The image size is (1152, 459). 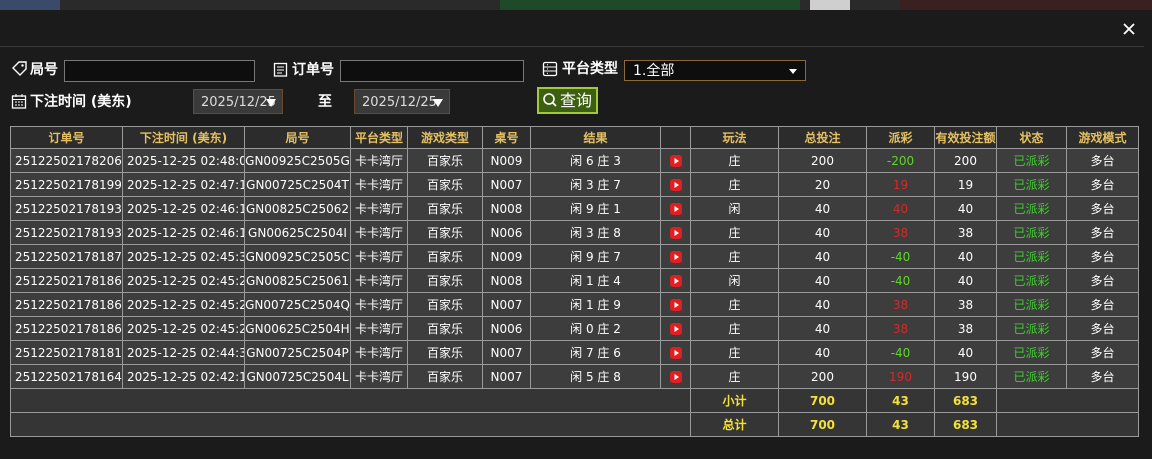 I want to click on table-cell: 190, so click(x=965, y=376).